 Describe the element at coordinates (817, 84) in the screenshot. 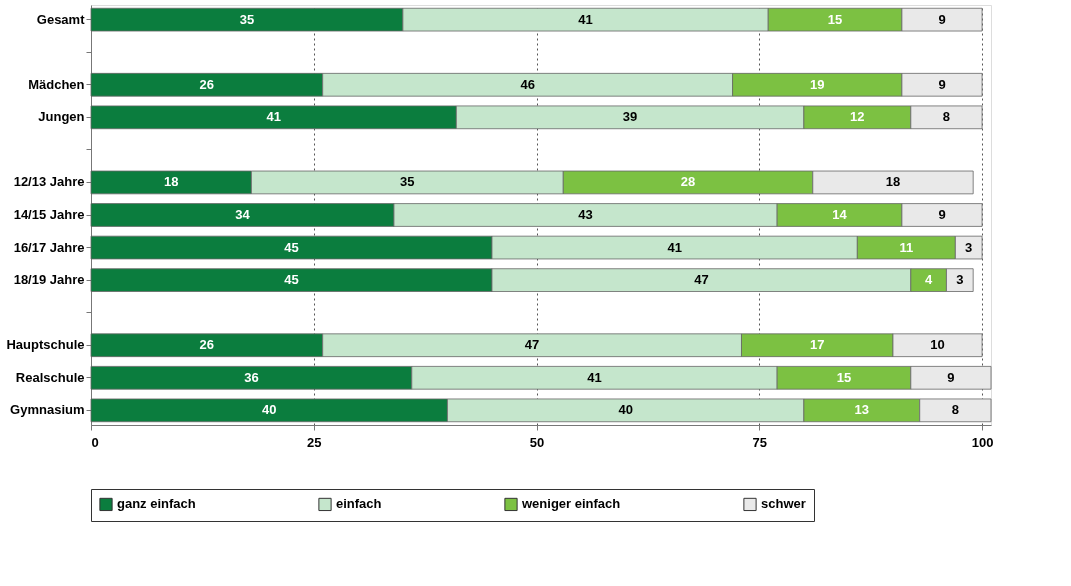

I see `data-label: 19` at that location.